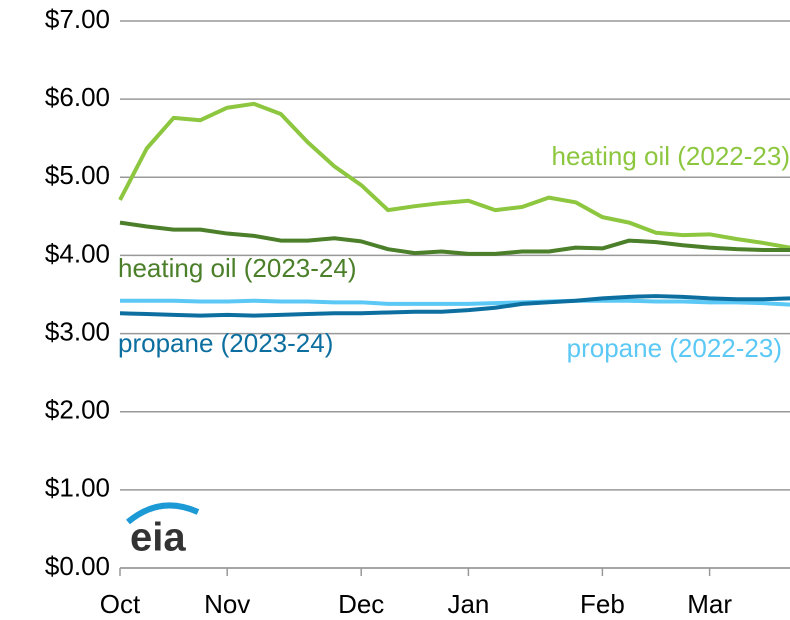  What do you see at coordinates (163, 513) in the screenshot?
I see `logo-swoosh` at bounding box center [163, 513].